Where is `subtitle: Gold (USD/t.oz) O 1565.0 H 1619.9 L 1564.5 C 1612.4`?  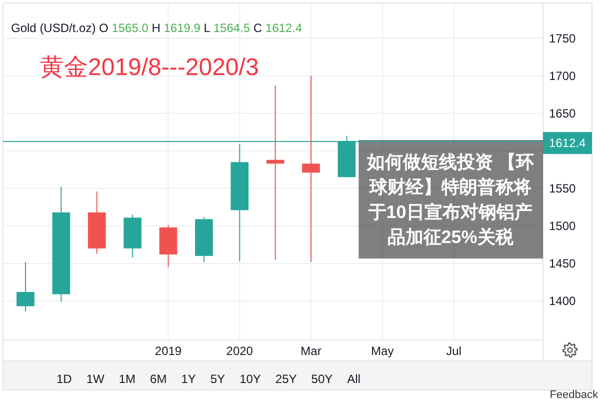
subtitle: Gold (USD/t.oz) O 1565.0 H 1619.9 L 1564.5 C 1612.4 is located at coordinates (156, 28).